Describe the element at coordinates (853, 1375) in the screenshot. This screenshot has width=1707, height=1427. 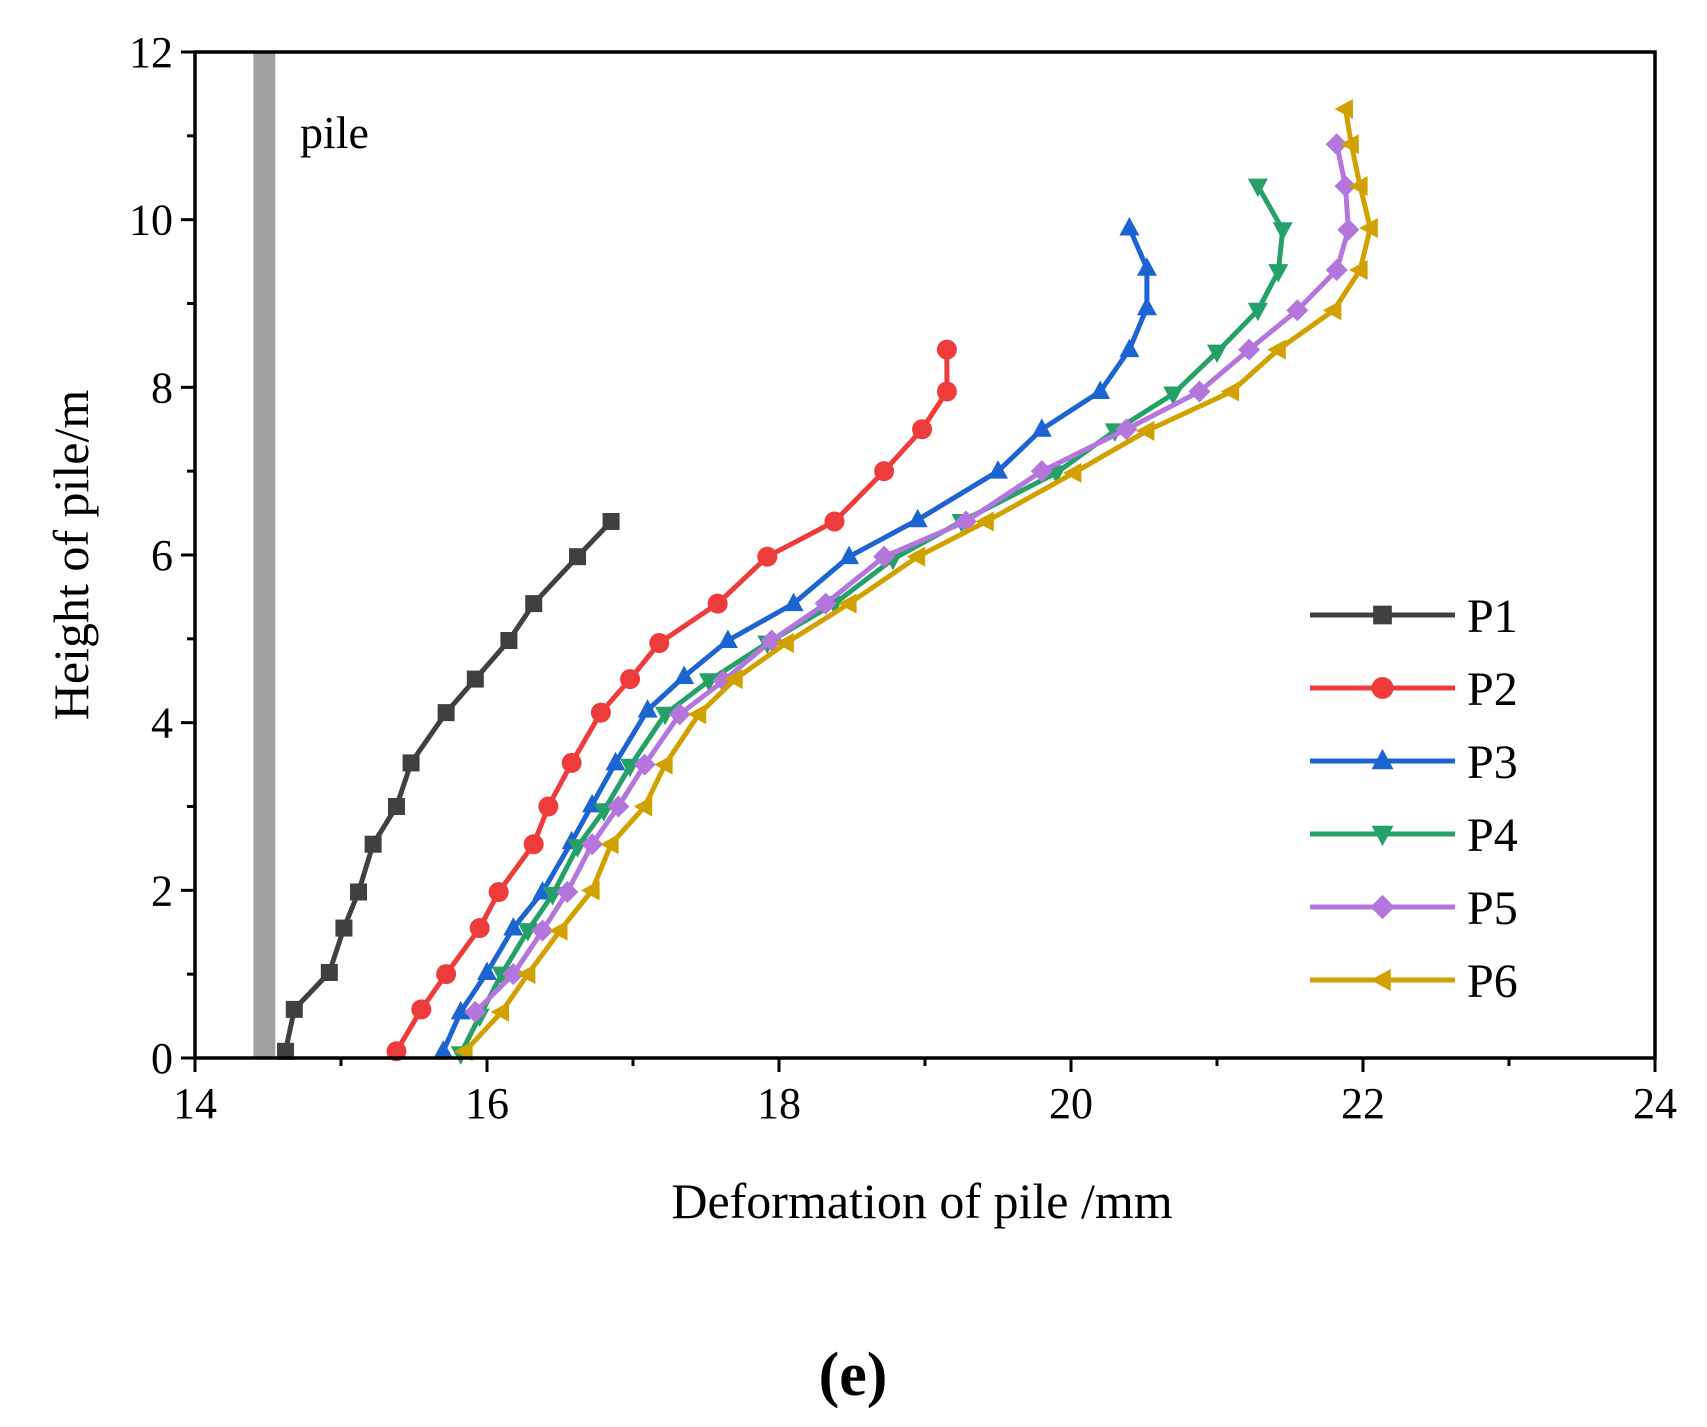
I see `panel-label: (e)` at that location.